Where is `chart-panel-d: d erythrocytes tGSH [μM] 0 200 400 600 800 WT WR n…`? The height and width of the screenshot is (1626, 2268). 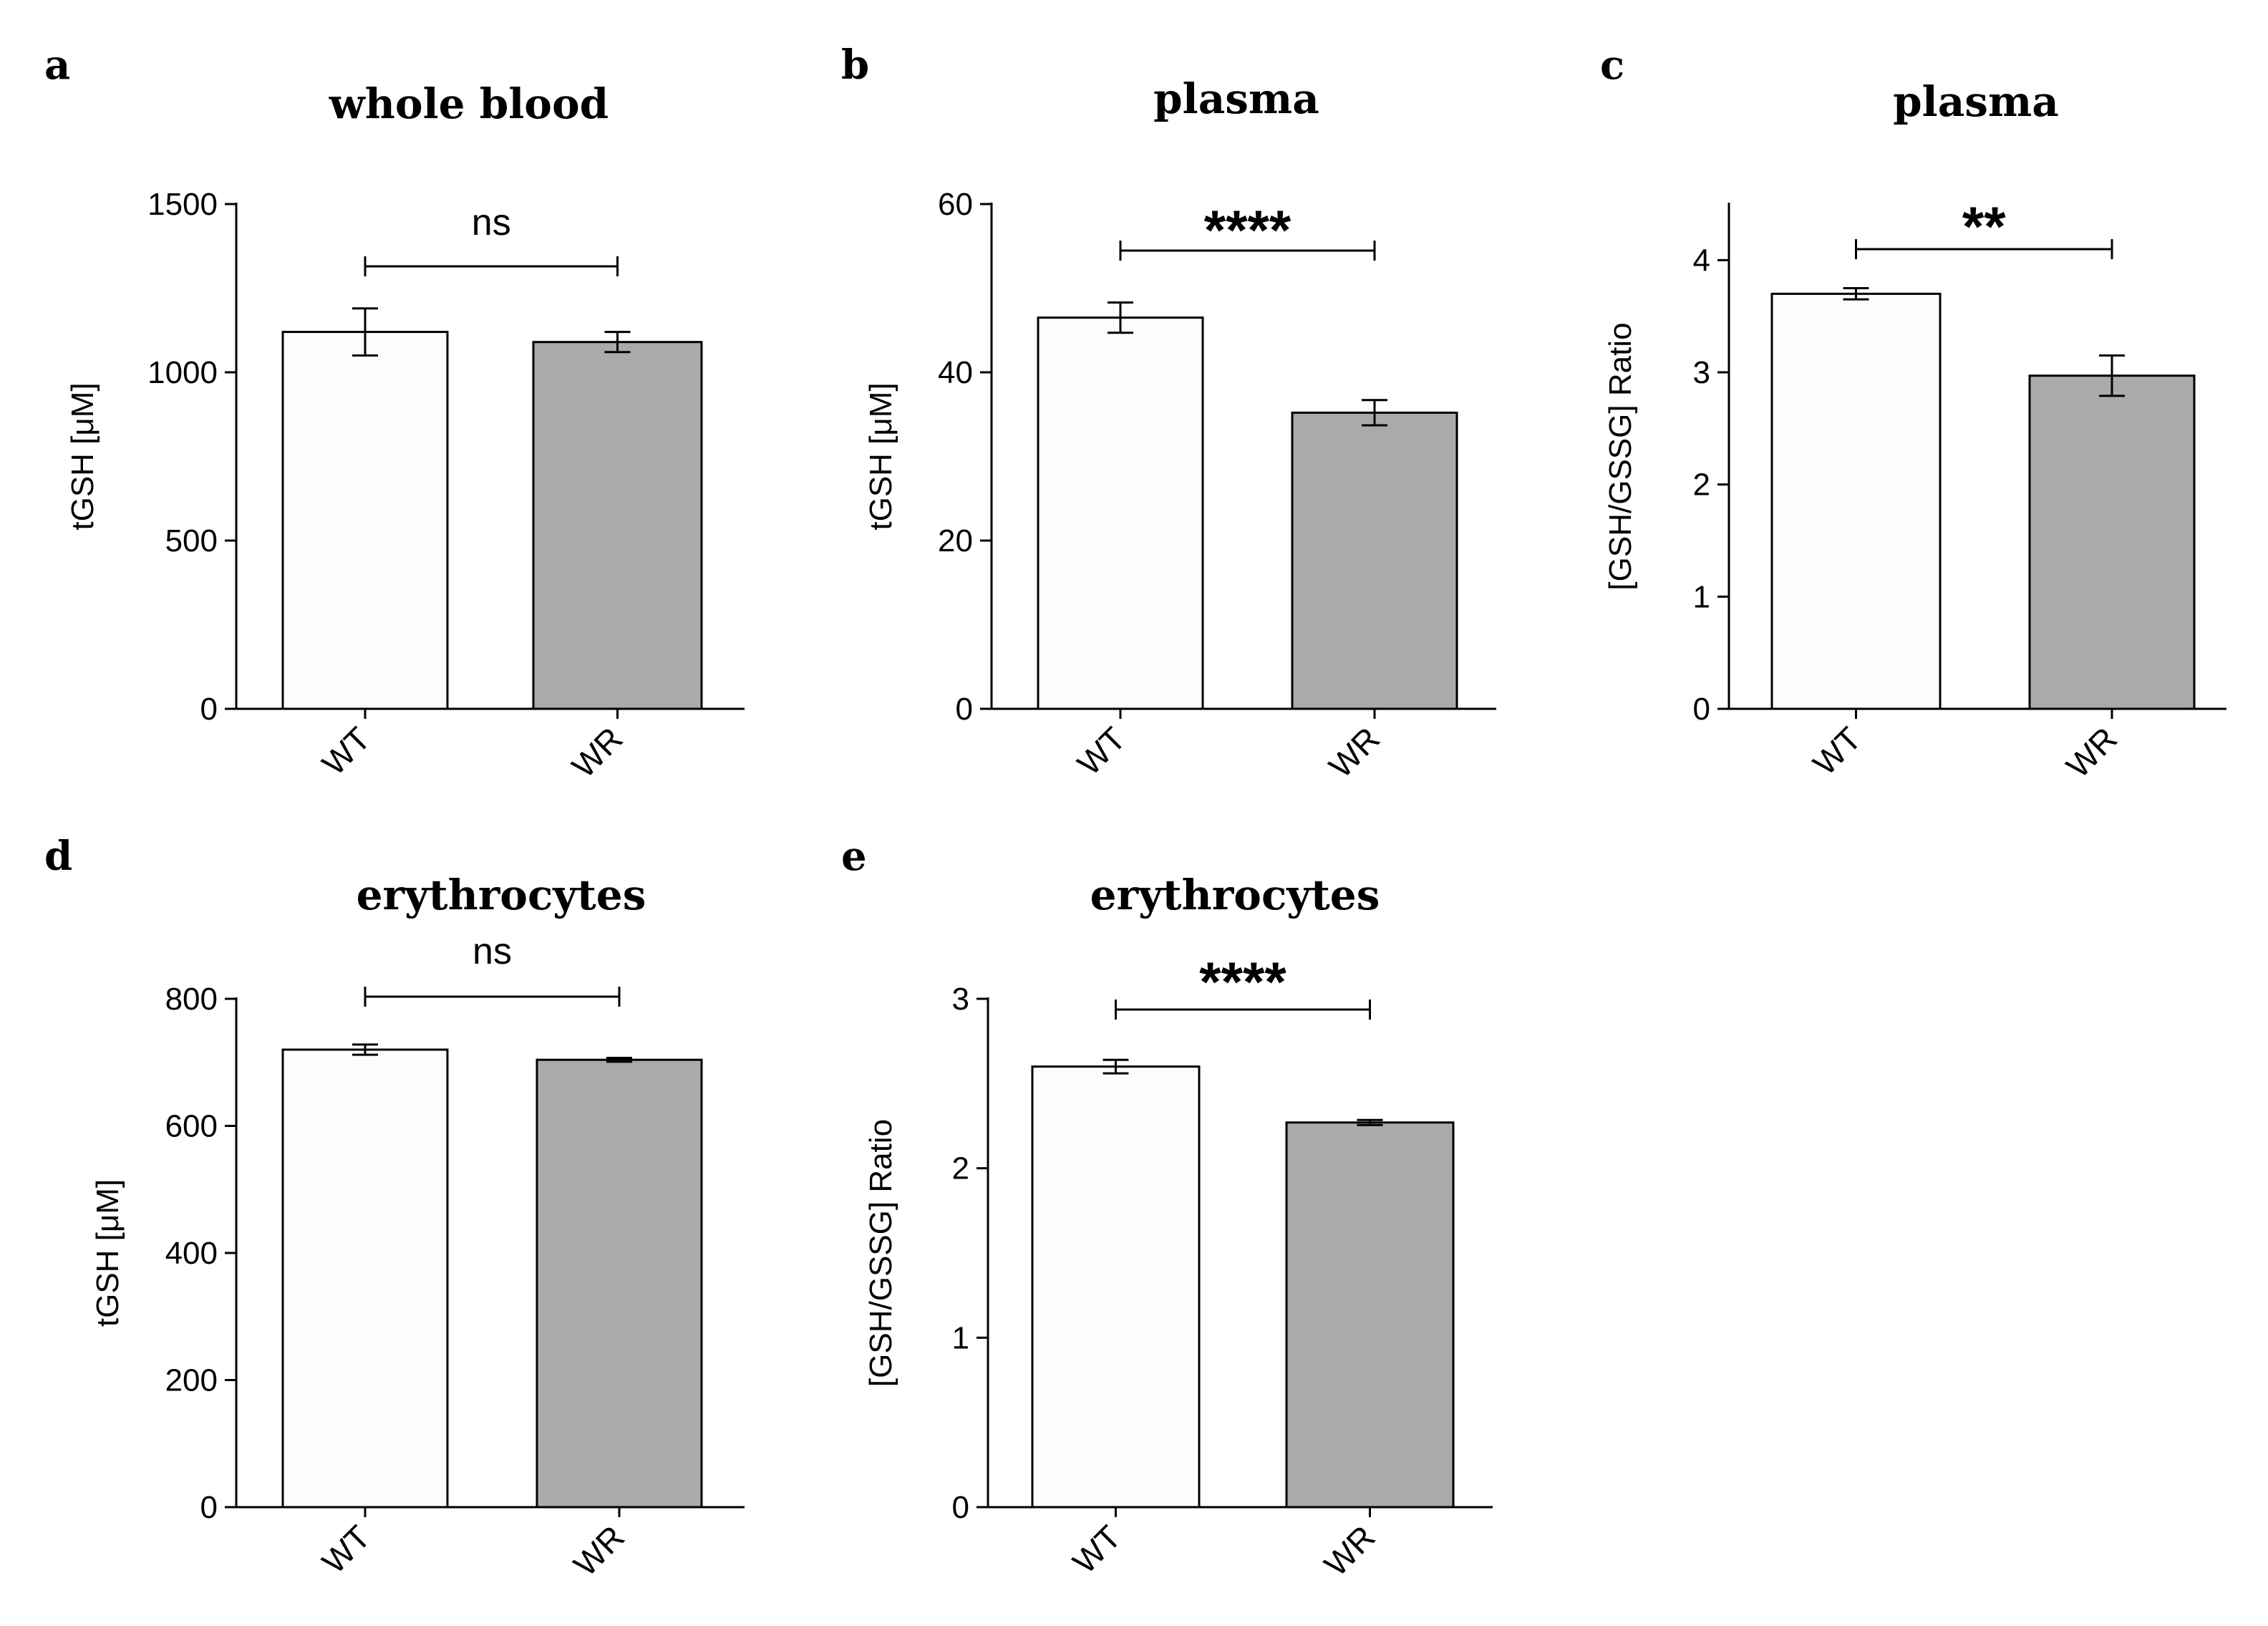
chart-panel-d: d erythrocytes tGSH [μM] 0 200 400 600 800 WT WR n… is located at coordinates (394, 1208).